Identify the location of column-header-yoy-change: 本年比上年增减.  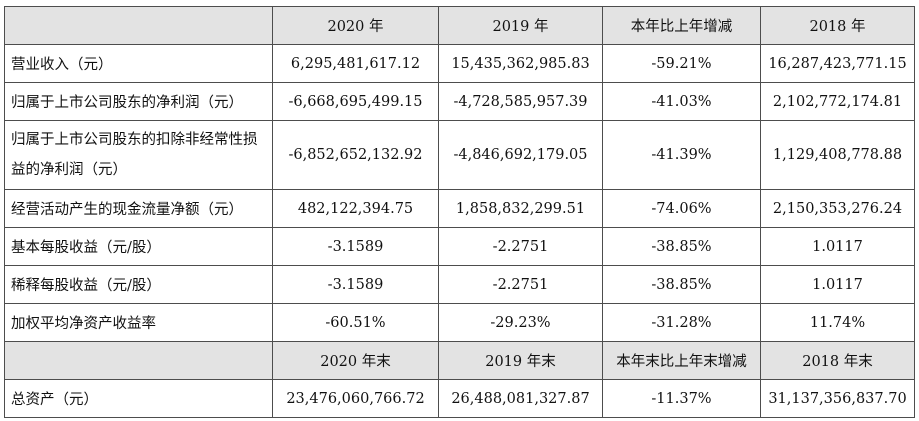
(681, 25).